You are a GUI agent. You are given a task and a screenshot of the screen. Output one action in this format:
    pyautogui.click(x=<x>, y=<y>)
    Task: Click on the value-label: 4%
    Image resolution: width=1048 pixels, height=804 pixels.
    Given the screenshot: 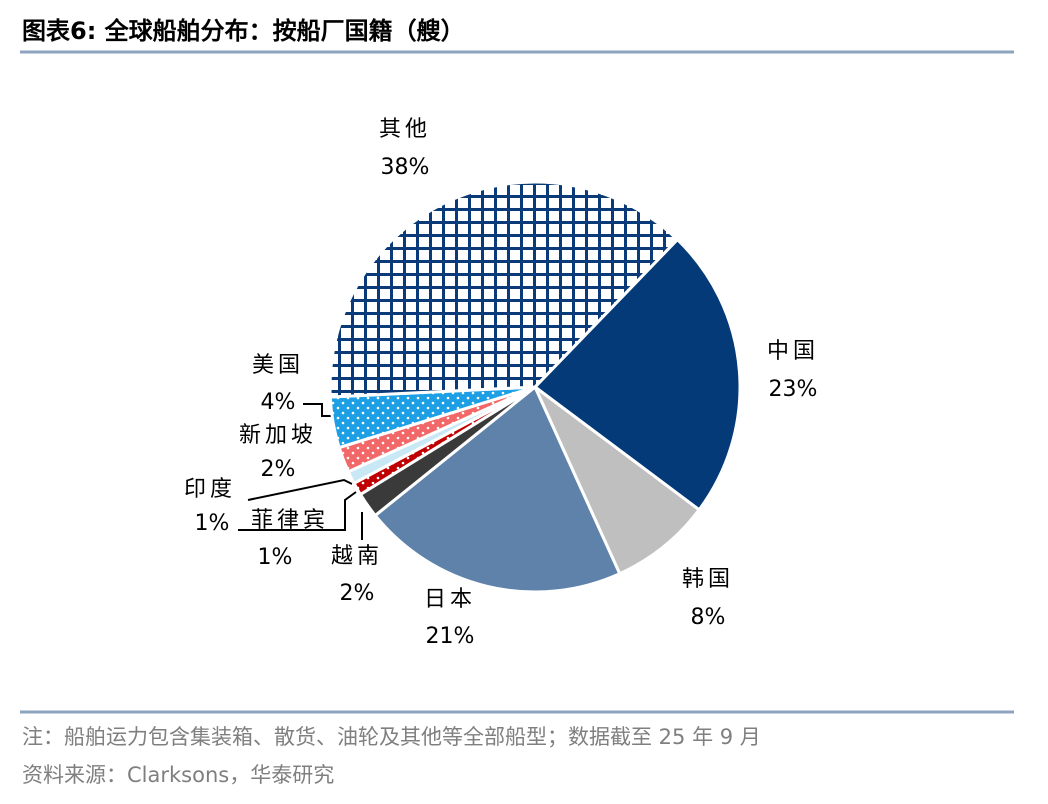 What is the action you would take?
    pyautogui.click(x=278, y=402)
    